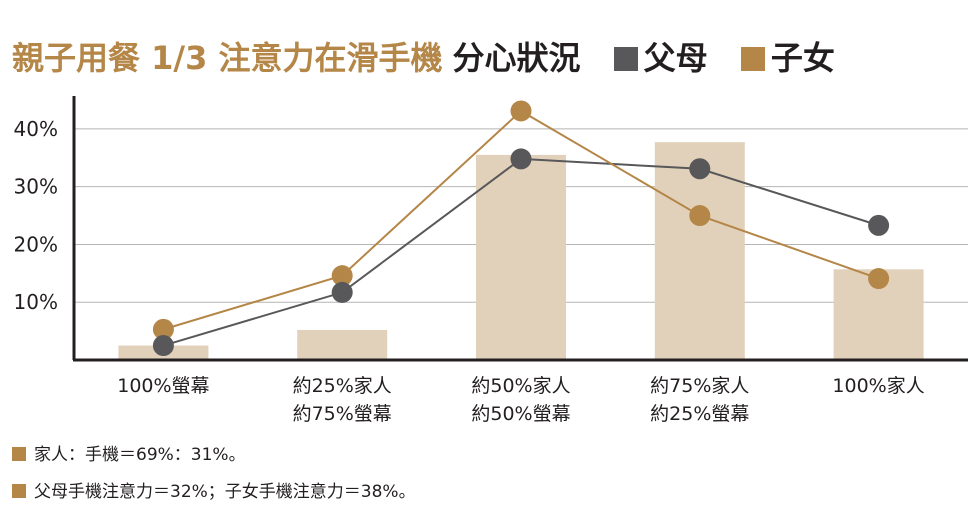 The height and width of the screenshot is (520, 980). What do you see at coordinates (699, 414) in the screenshot?
I see `x-tick-label: 約25%螢幕` at bounding box center [699, 414].